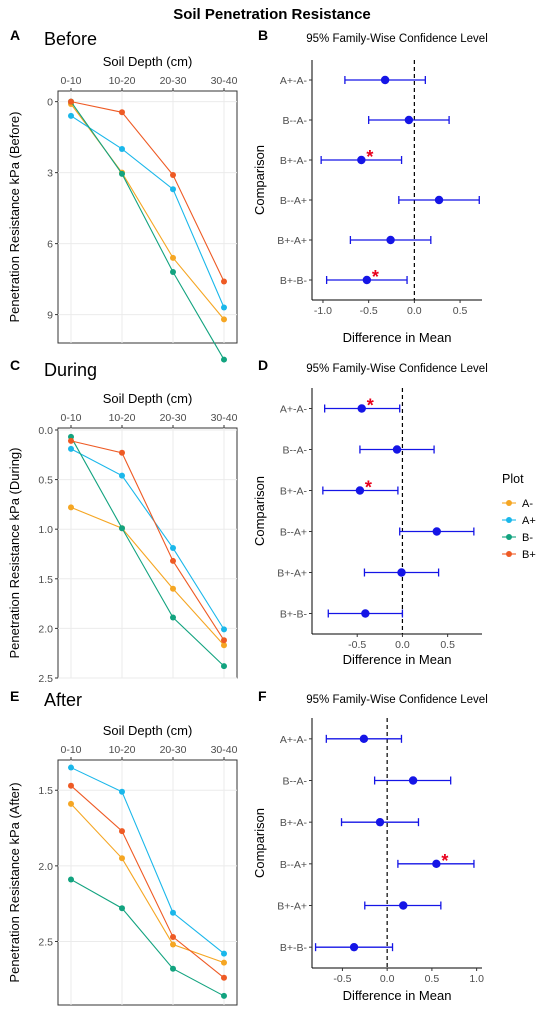 The height and width of the screenshot is (1013, 550). Describe the element at coordinates (45, 431) in the screenshot. I see `y-tick-label: 0.0` at that location.